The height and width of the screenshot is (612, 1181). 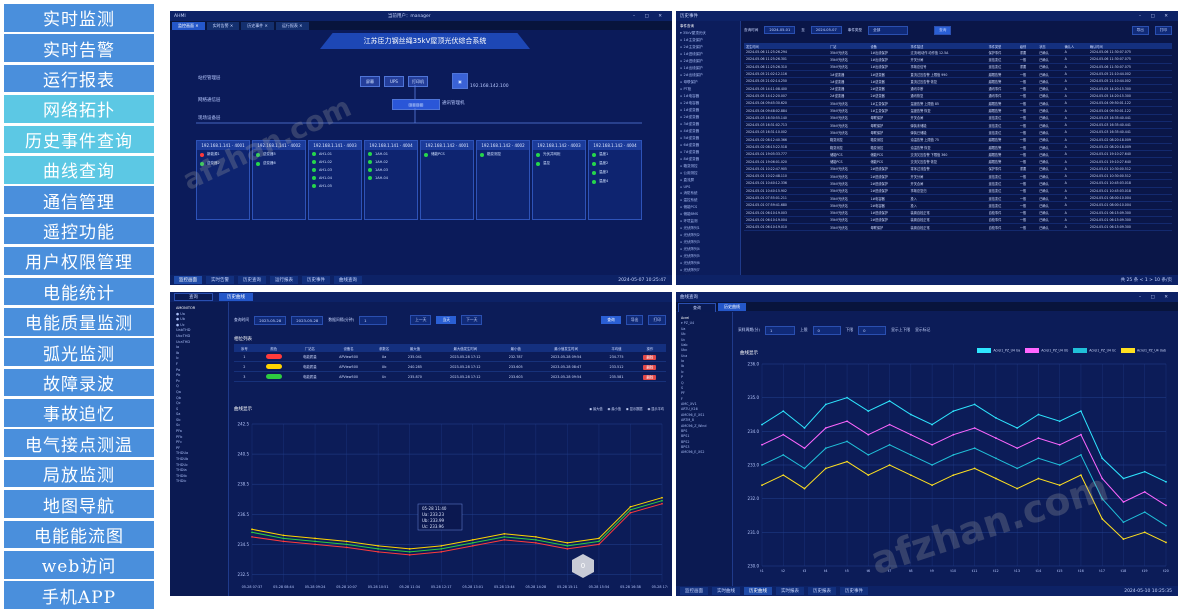 I want to click on column-header: 设备, so click(x=888, y=46).